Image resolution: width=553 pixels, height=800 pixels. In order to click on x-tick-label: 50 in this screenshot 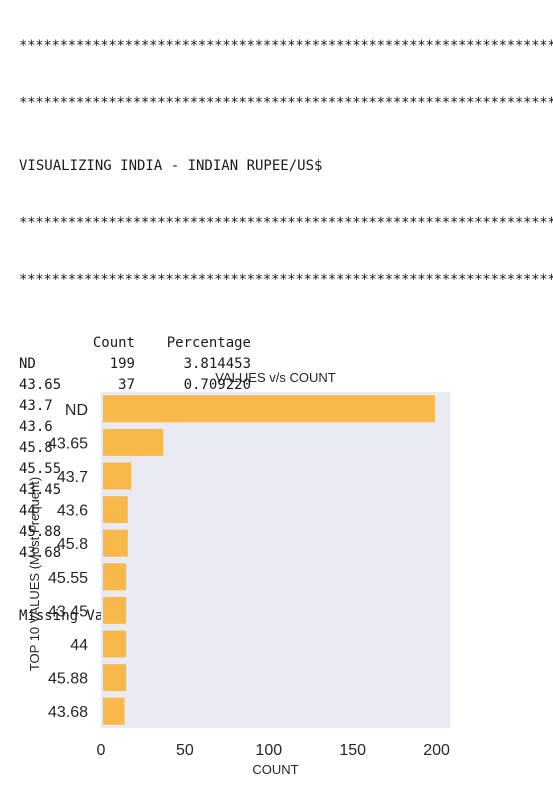, I will do `click(185, 750)`.